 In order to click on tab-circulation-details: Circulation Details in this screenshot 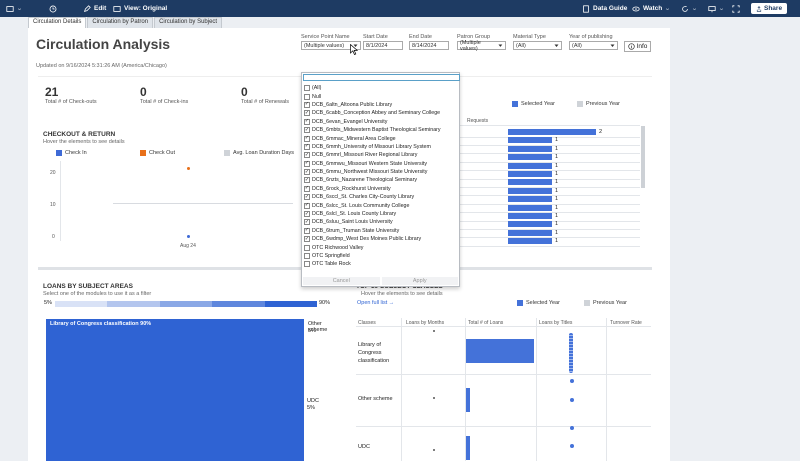, I will do `click(57, 22)`.